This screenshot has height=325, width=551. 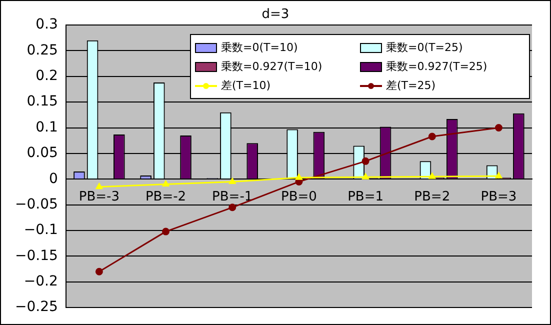 What do you see at coordinates (47, 127) in the screenshot?
I see `y-tick-label: 0.1` at bounding box center [47, 127].